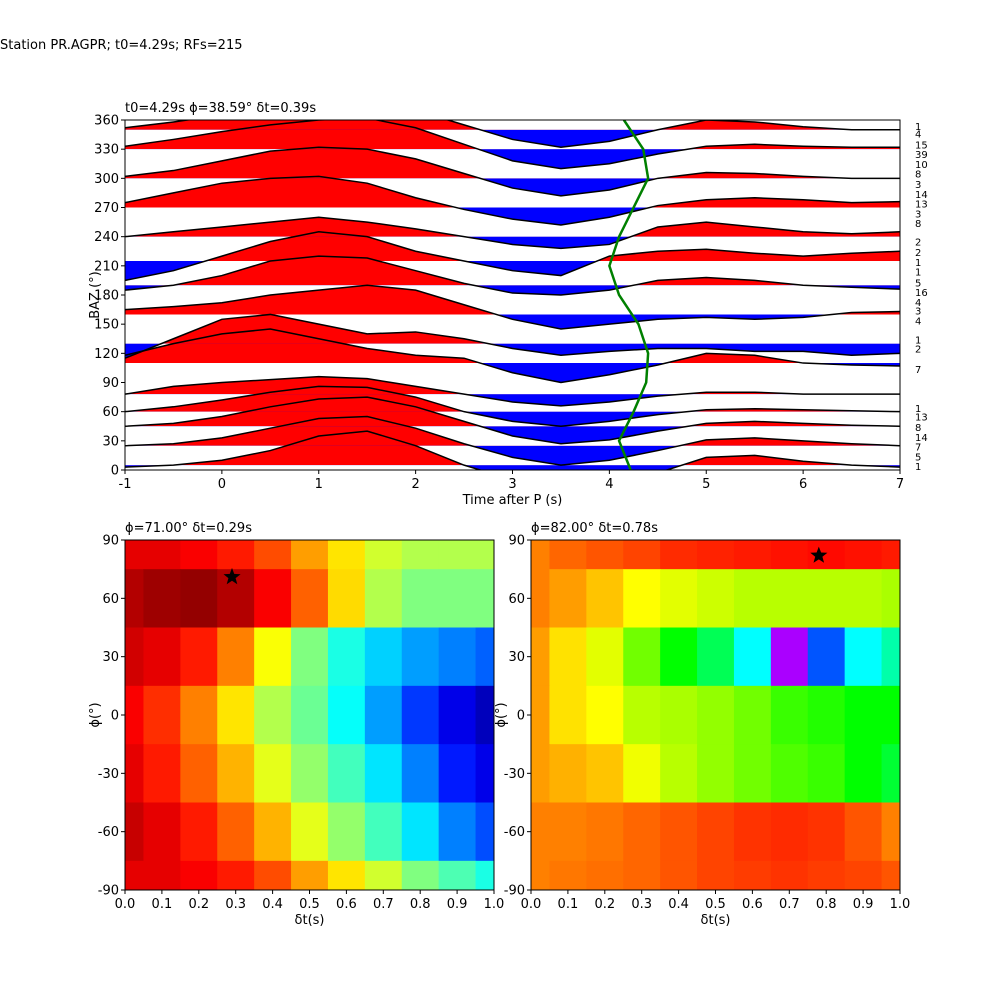 This screenshot has width=1000, height=1000. I want to click on x-tick-label: 0.2, so click(604, 904).